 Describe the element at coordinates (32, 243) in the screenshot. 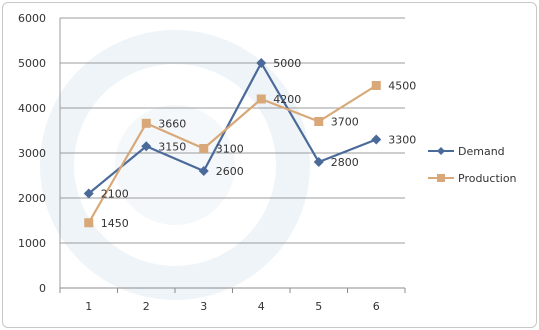

I see `y-tick-label: 1000` at that location.